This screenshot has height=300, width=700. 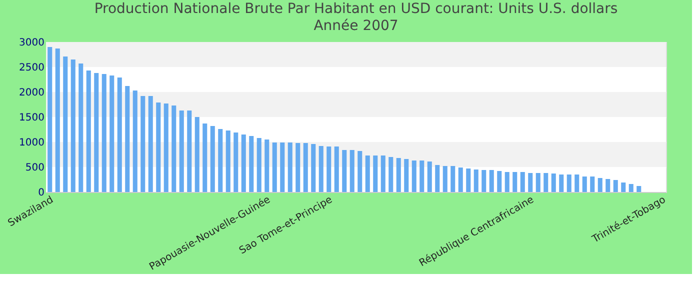 What do you see at coordinates (356, 26) in the screenshot?
I see `chart-subtitle: Année 2007` at bounding box center [356, 26].